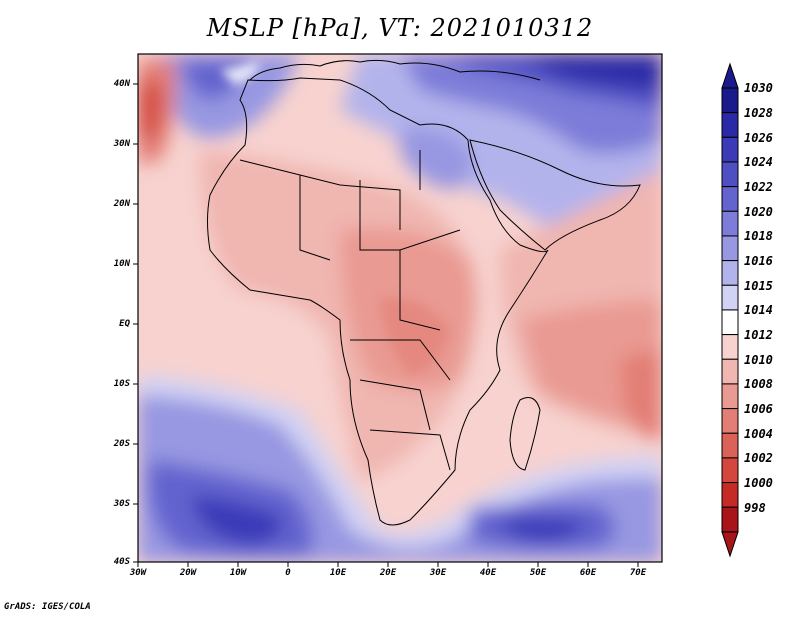 Image resolution: width=800 pixels, height=618 pixels. I want to click on colorbar-label: 1022, so click(758, 187).